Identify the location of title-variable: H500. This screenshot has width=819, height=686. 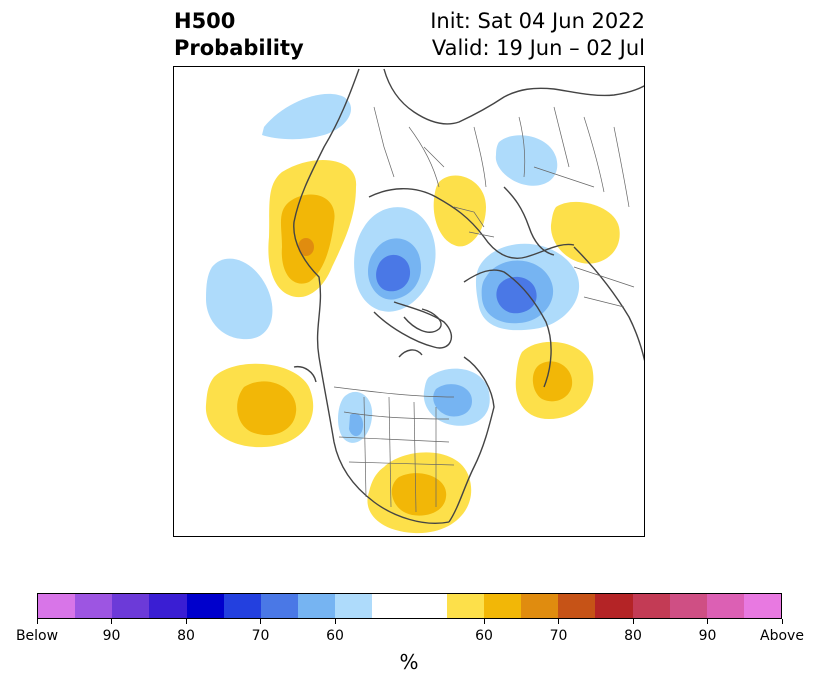
(205, 21).